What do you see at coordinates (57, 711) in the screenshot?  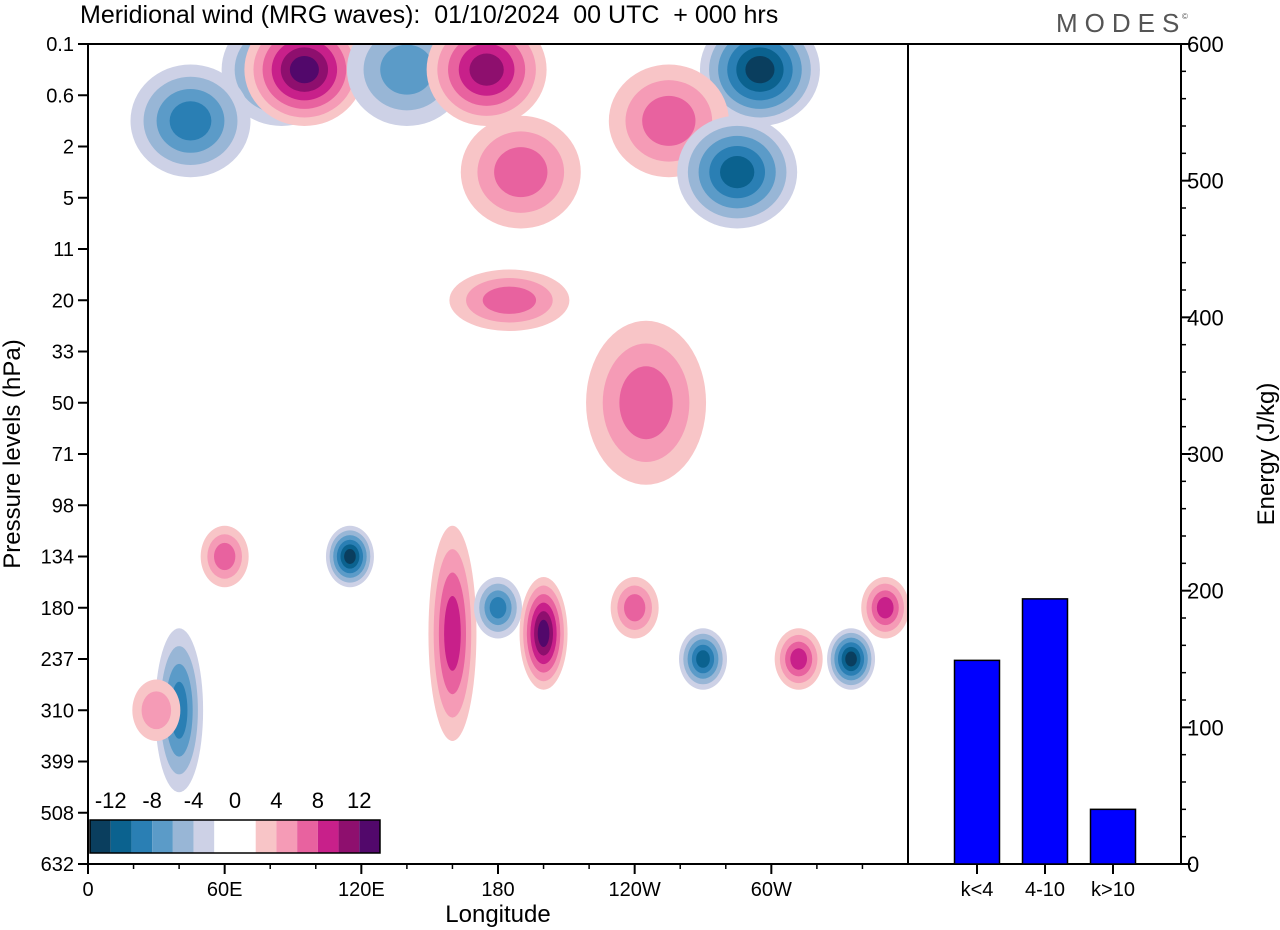 I see `y-tick-label: 310` at bounding box center [57, 711].